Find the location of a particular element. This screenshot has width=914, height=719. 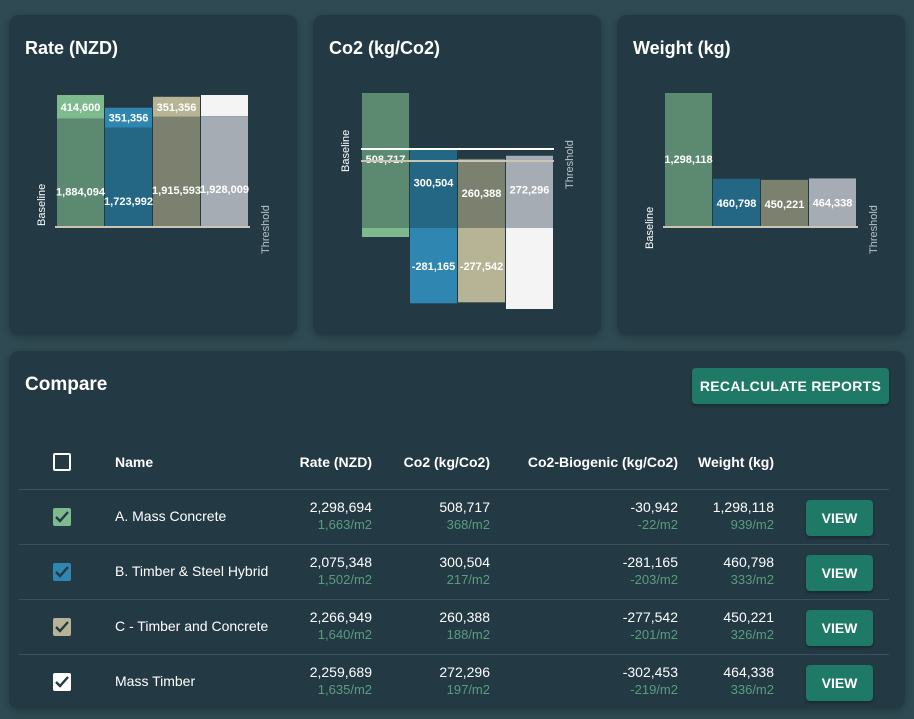

rate-bar-label: 1,928,009 is located at coordinates (224, 190).